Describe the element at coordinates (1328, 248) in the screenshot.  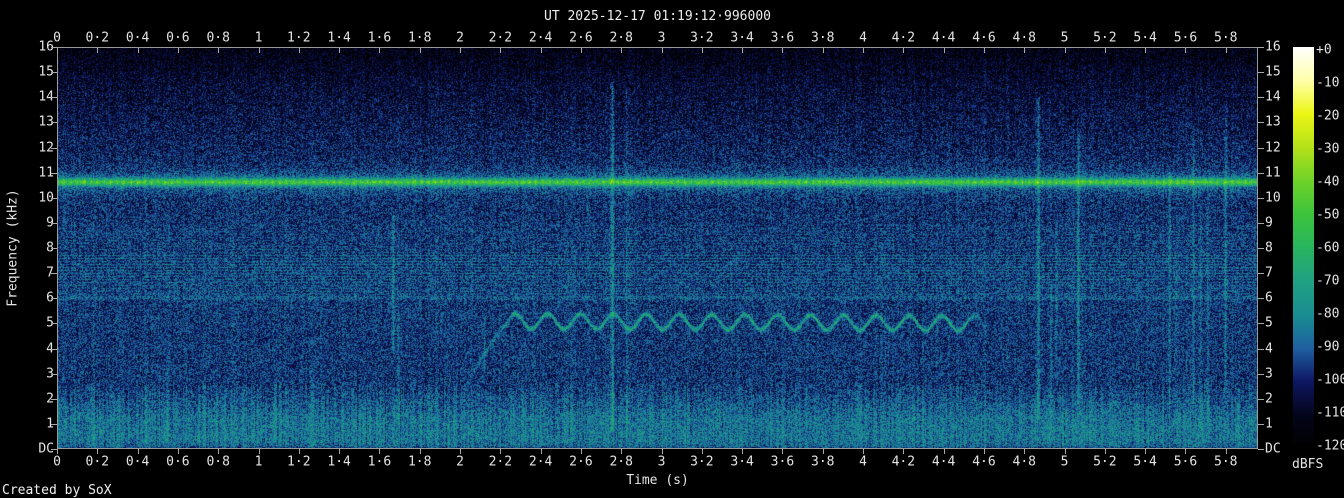
I see `db-tick-label: -60` at that location.